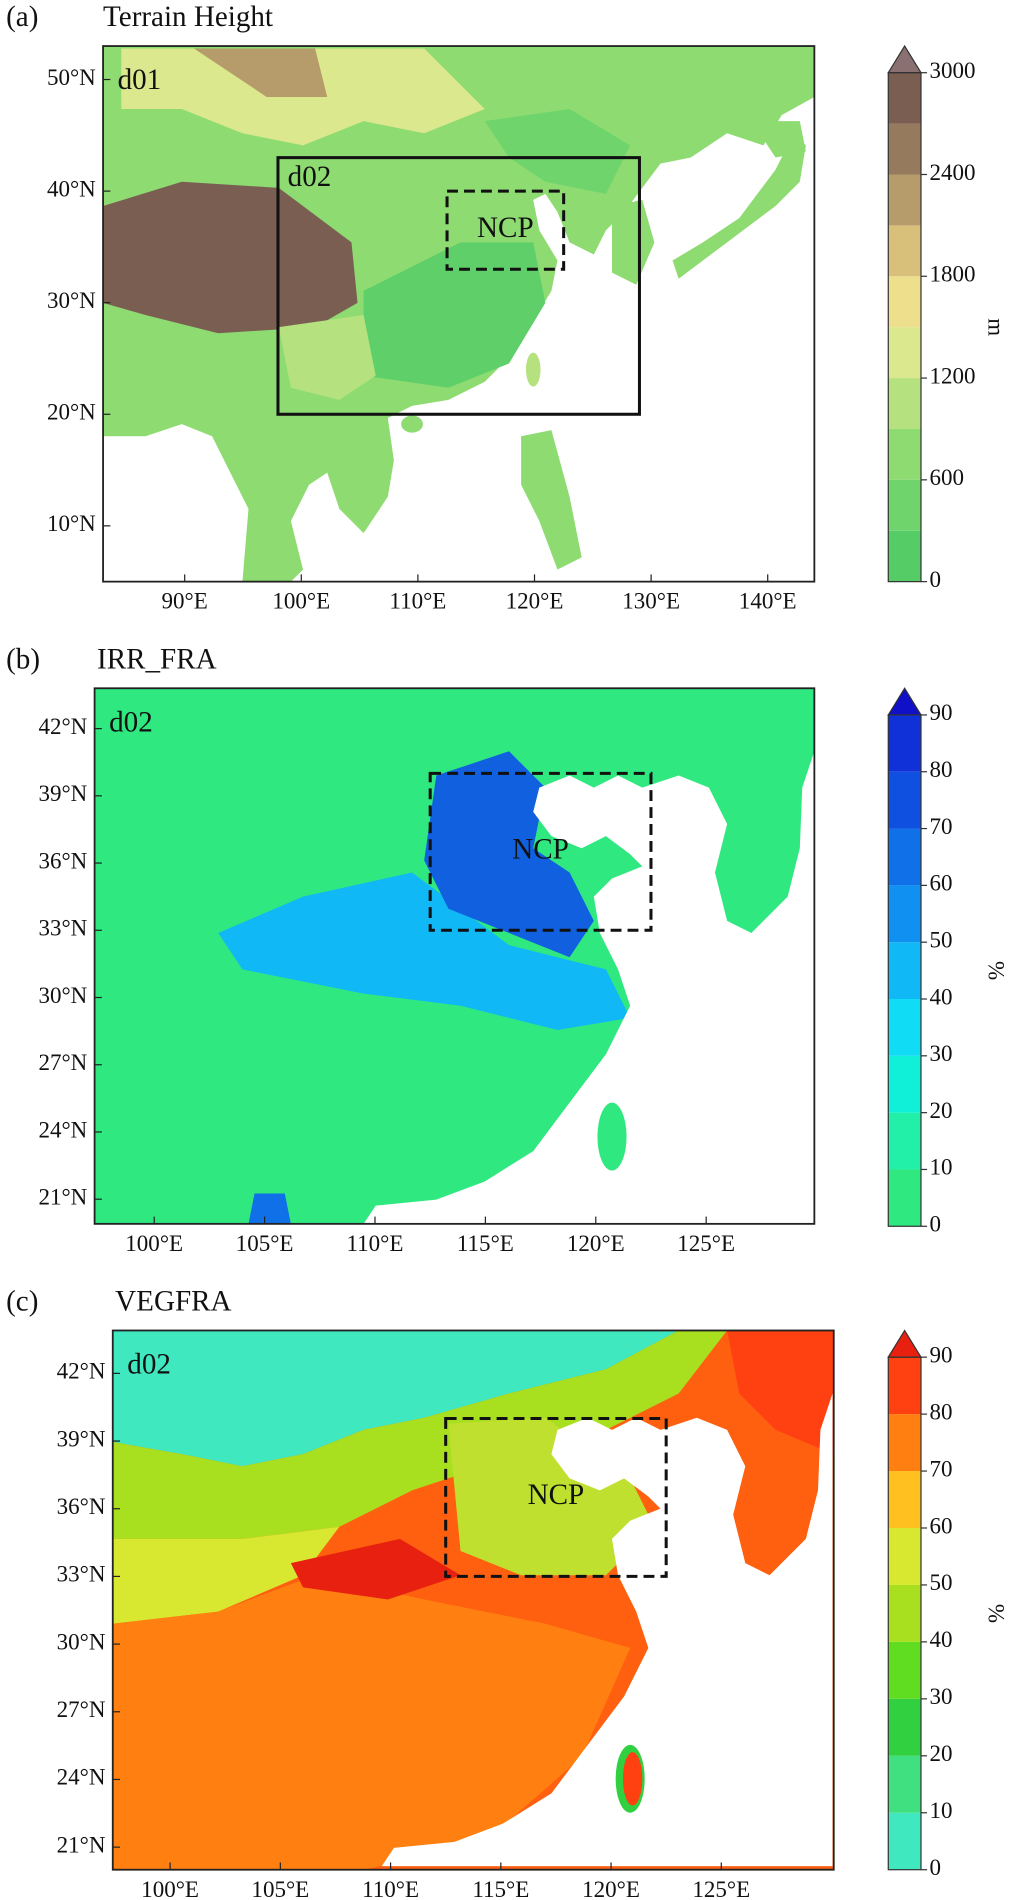 This screenshot has width=1018, height=1900. I want to click on y-tick-label: 50°N, so click(71, 77).